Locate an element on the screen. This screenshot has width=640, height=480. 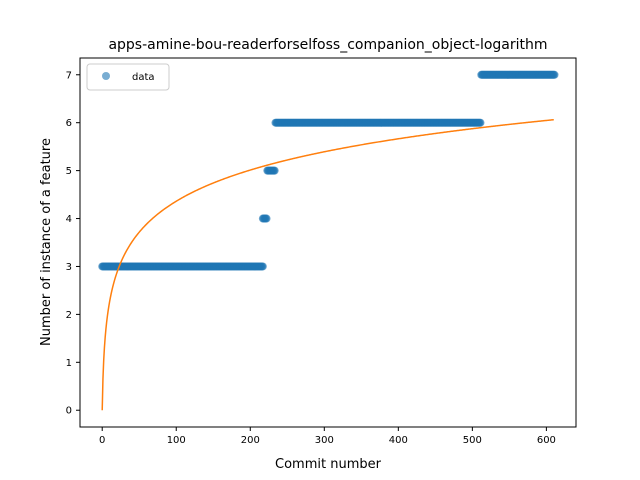
legend-box is located at coordinates (128, 77).